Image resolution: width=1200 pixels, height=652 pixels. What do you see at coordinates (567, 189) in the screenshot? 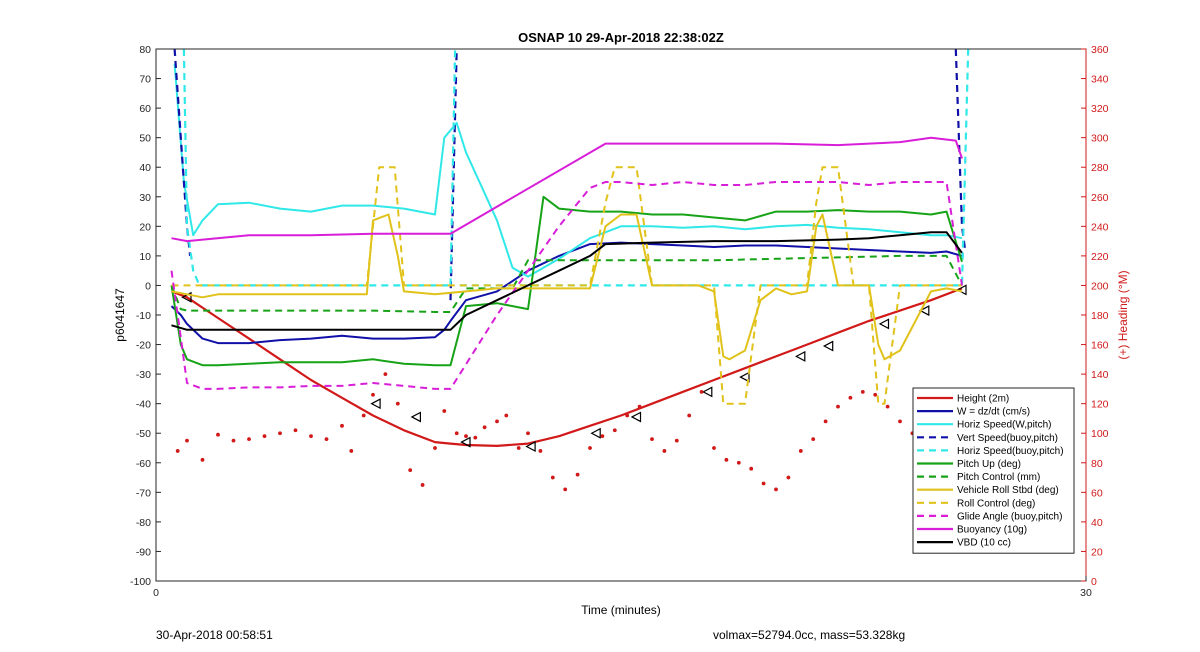
I see `series-line-buoyancy-10g` at bounding box center [567, 189].